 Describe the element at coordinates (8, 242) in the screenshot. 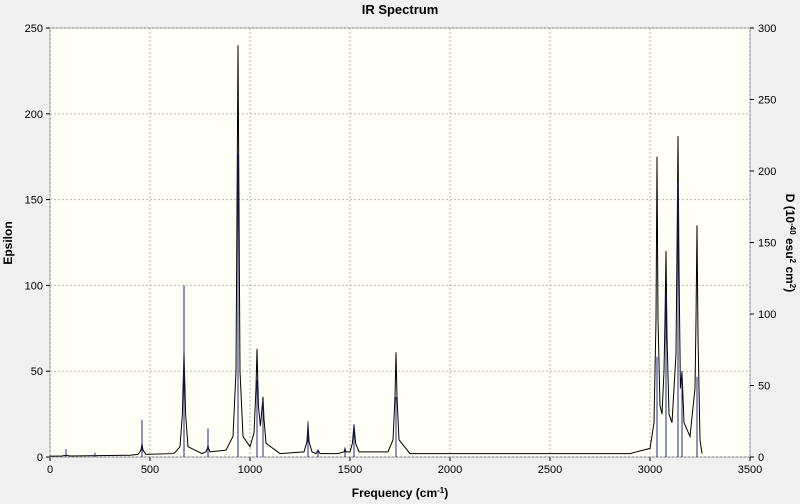

I see `y-axis-label: Epsilon` at that location.